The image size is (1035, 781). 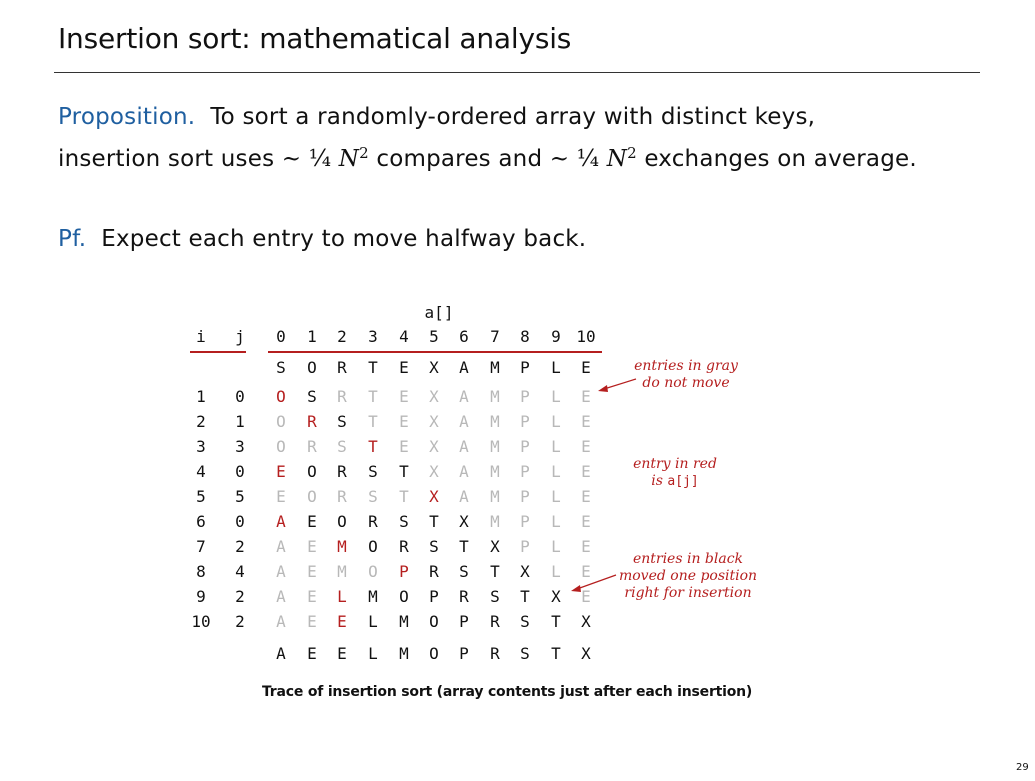 What do you see at coordinates (434, 336) in the screenshot?
I see `header-index: 5` at bounding box center [434, 336].